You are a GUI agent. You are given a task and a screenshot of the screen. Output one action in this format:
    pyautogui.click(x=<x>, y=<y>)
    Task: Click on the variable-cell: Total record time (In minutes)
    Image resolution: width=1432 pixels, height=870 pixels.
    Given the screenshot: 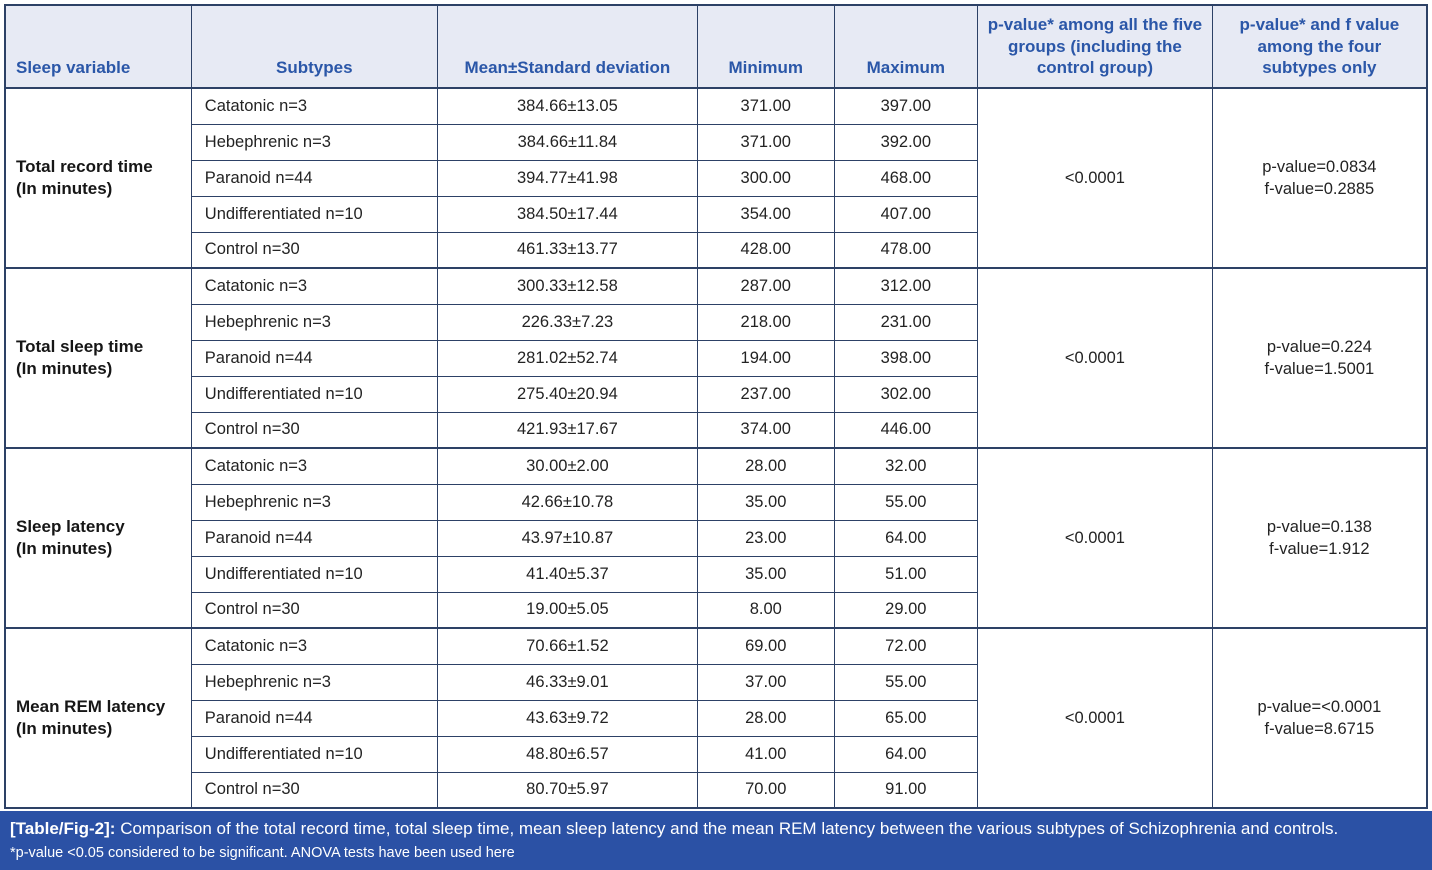 What is the action you would take?
    pyautogui.click(x=98, y=178)
    